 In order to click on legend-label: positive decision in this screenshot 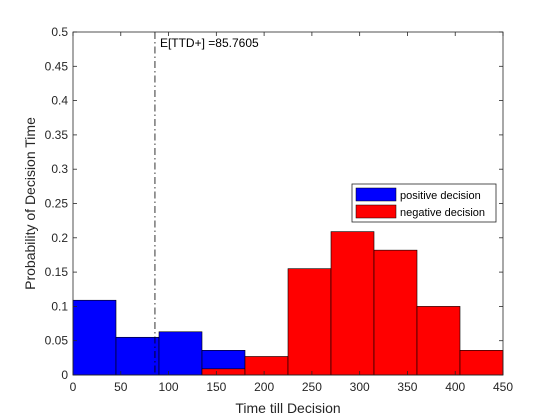, I will do `click(440, 196)`.